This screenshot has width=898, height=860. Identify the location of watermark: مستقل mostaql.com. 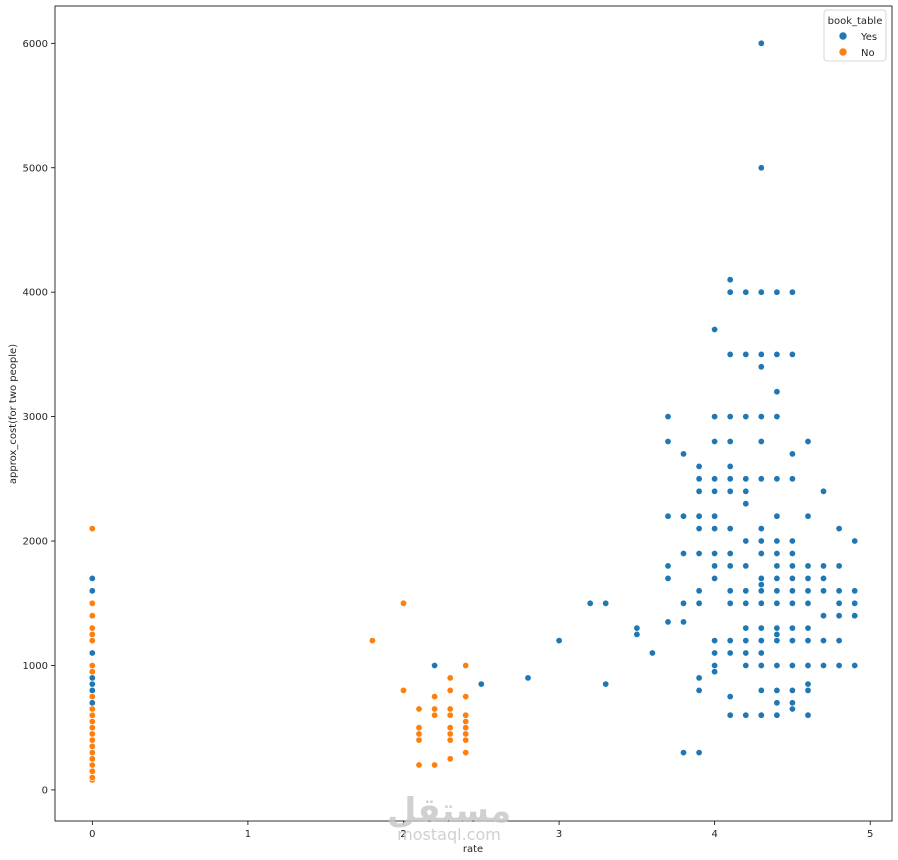
(449, 817).